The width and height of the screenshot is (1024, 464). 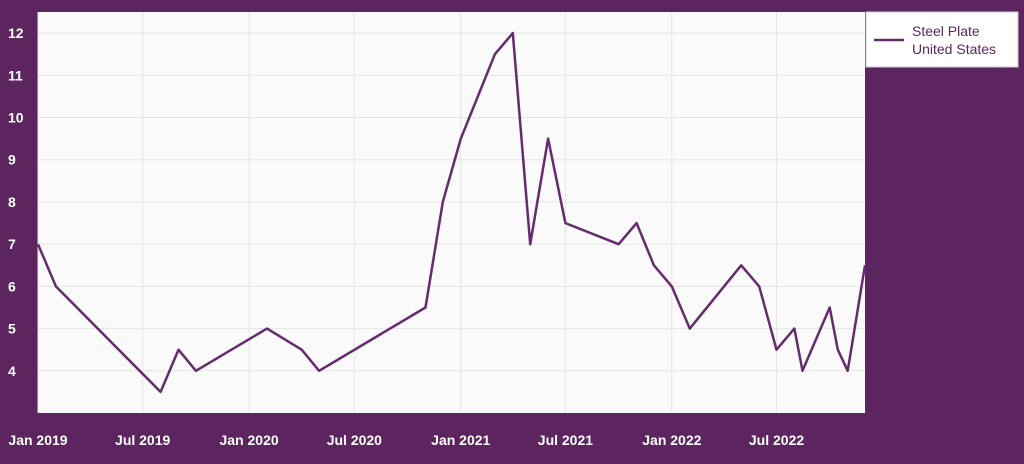 What do you see at coordinates (12, 329) in the screenshot?
I see `y-tick-label: 5` at bounding box center [12, 329].